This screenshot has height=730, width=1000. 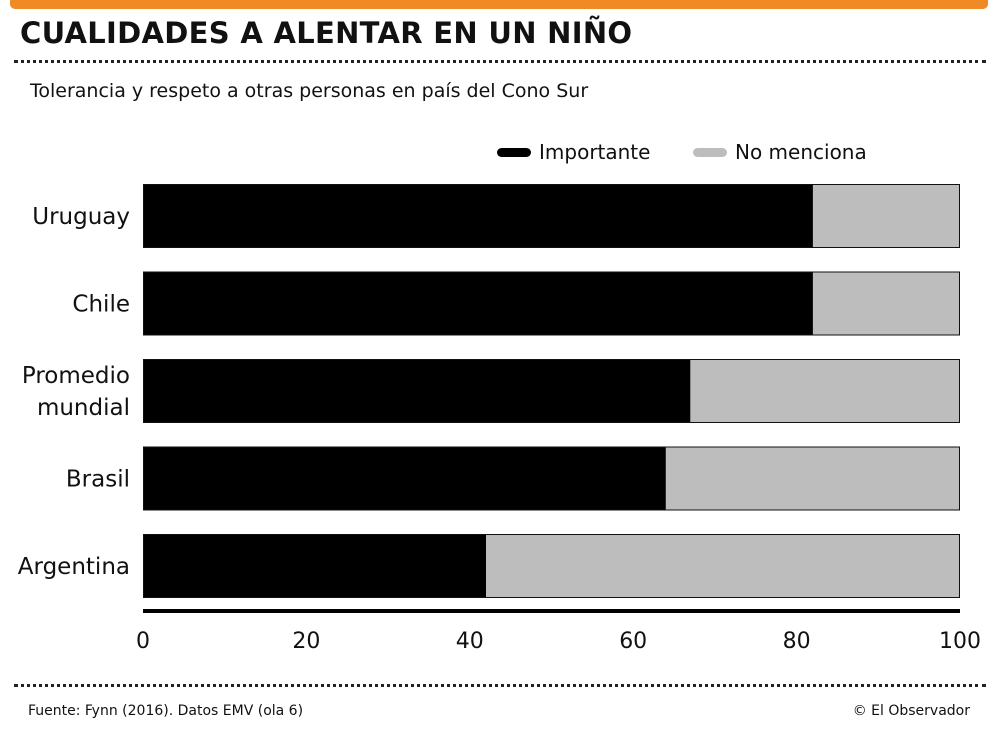 What do you see at coordinates (500, 61) in the screenshot?
I see `dotted-divider-top` at bounding box center [500, 61].